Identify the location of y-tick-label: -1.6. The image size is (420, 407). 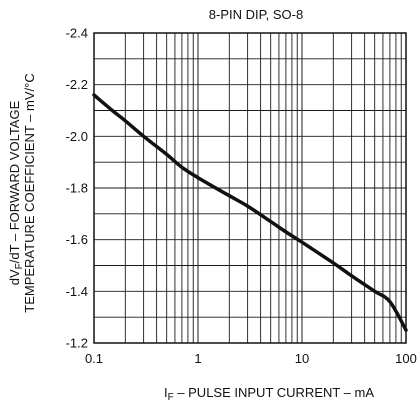
(77, 239).